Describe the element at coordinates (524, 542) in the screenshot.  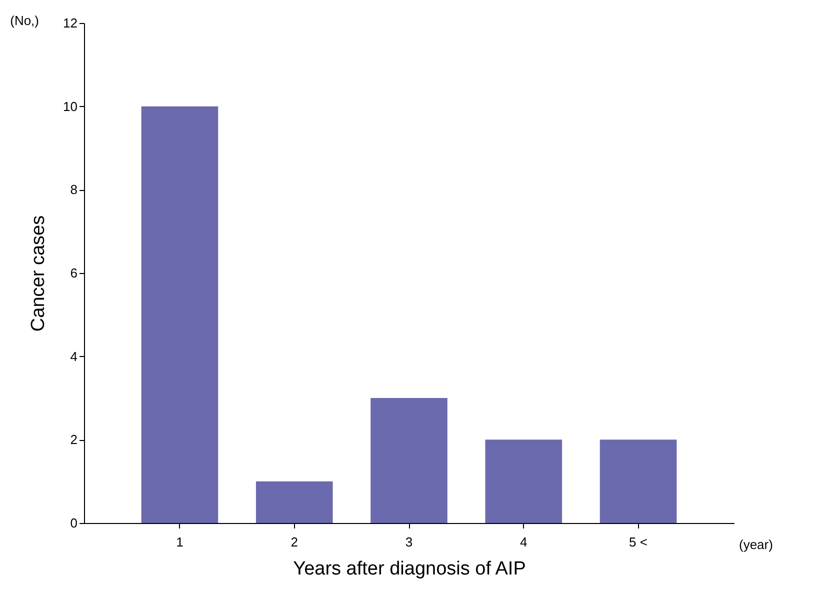
I see `x-tick-label: 4` at that location.